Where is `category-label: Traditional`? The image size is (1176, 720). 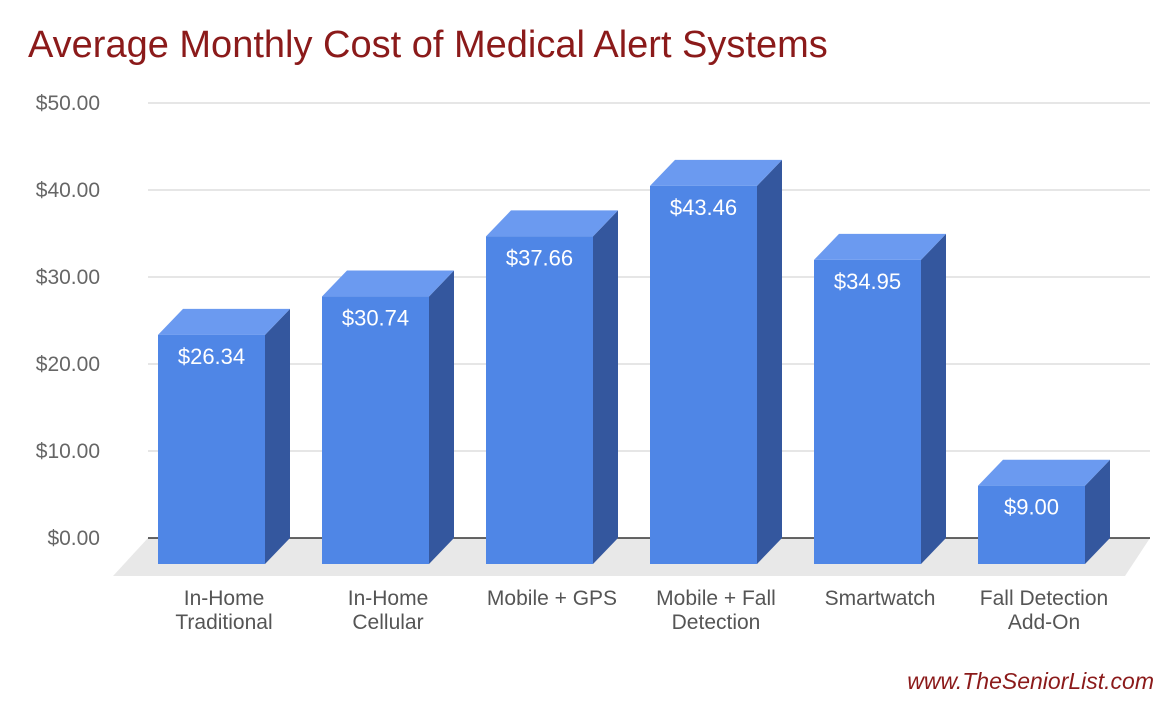 category-label: Traditional is located at coordinates (223, 622).